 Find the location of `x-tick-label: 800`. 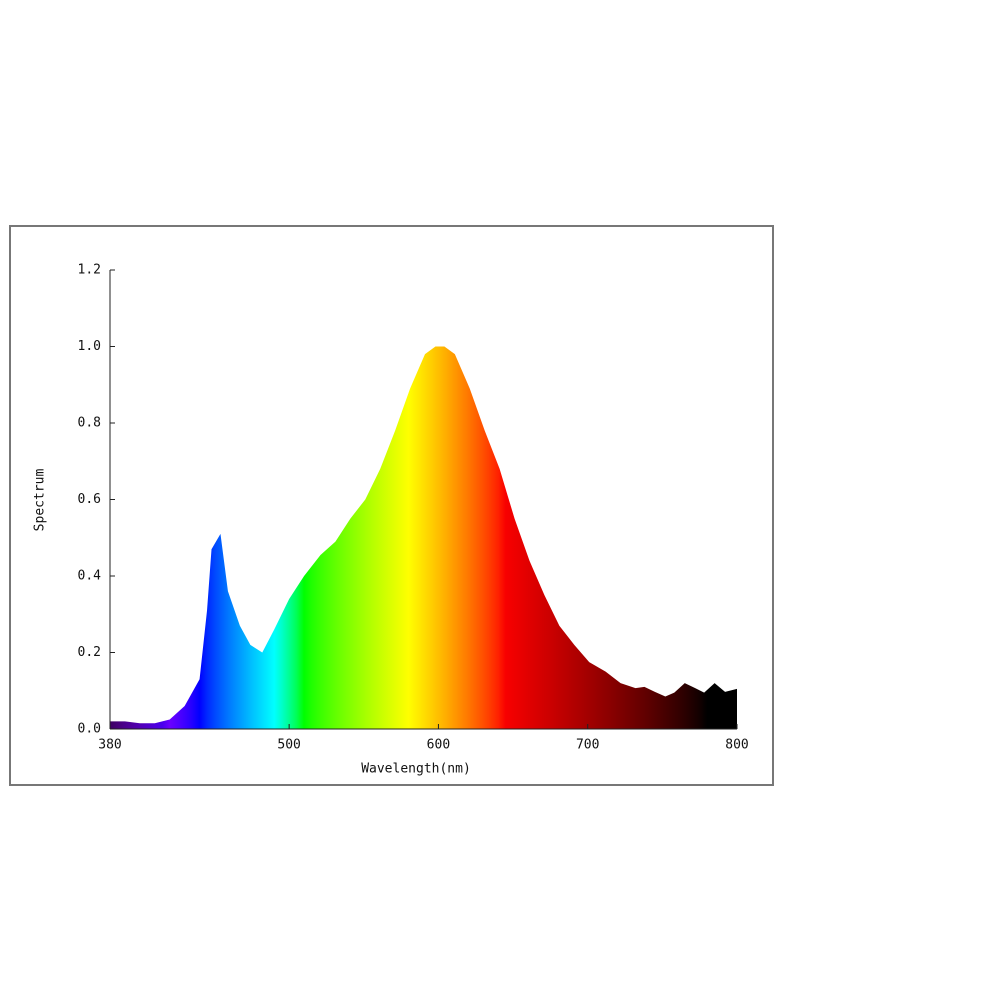

x-tick-label: 800 is located at coordinates (736, 745).